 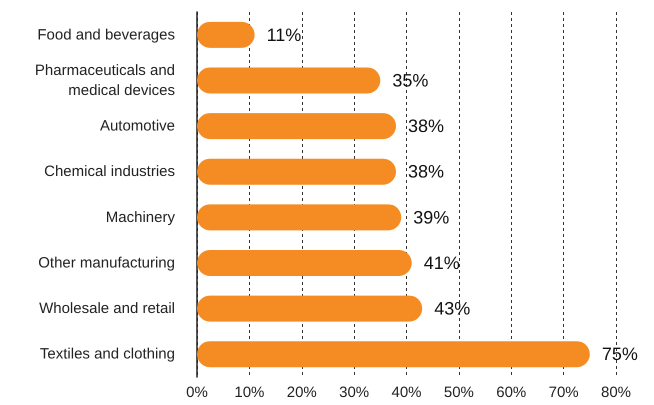 I want to click on data-label: 43%, so click(x=452, y=308).